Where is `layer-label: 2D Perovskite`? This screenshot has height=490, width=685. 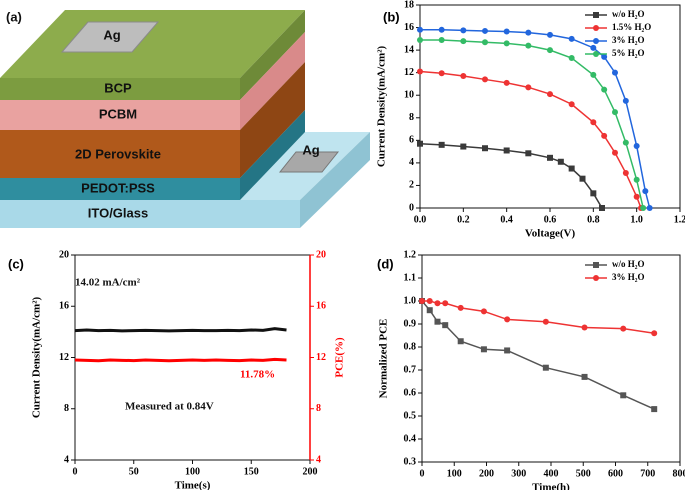 layer-label: 2D Perovskite is located at coordinates (118, 153).